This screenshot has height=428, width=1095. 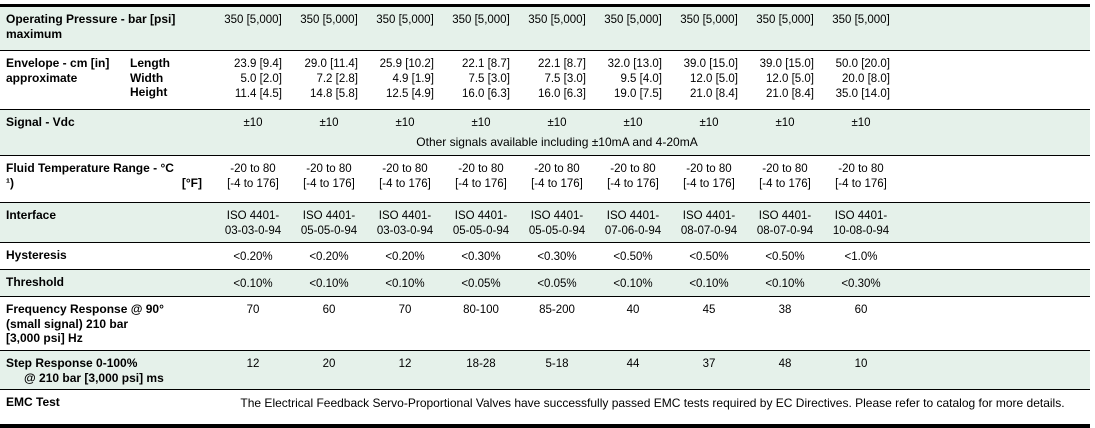 I want to click on value-line: 32.0 [13.0], so click(x=634, y=64).